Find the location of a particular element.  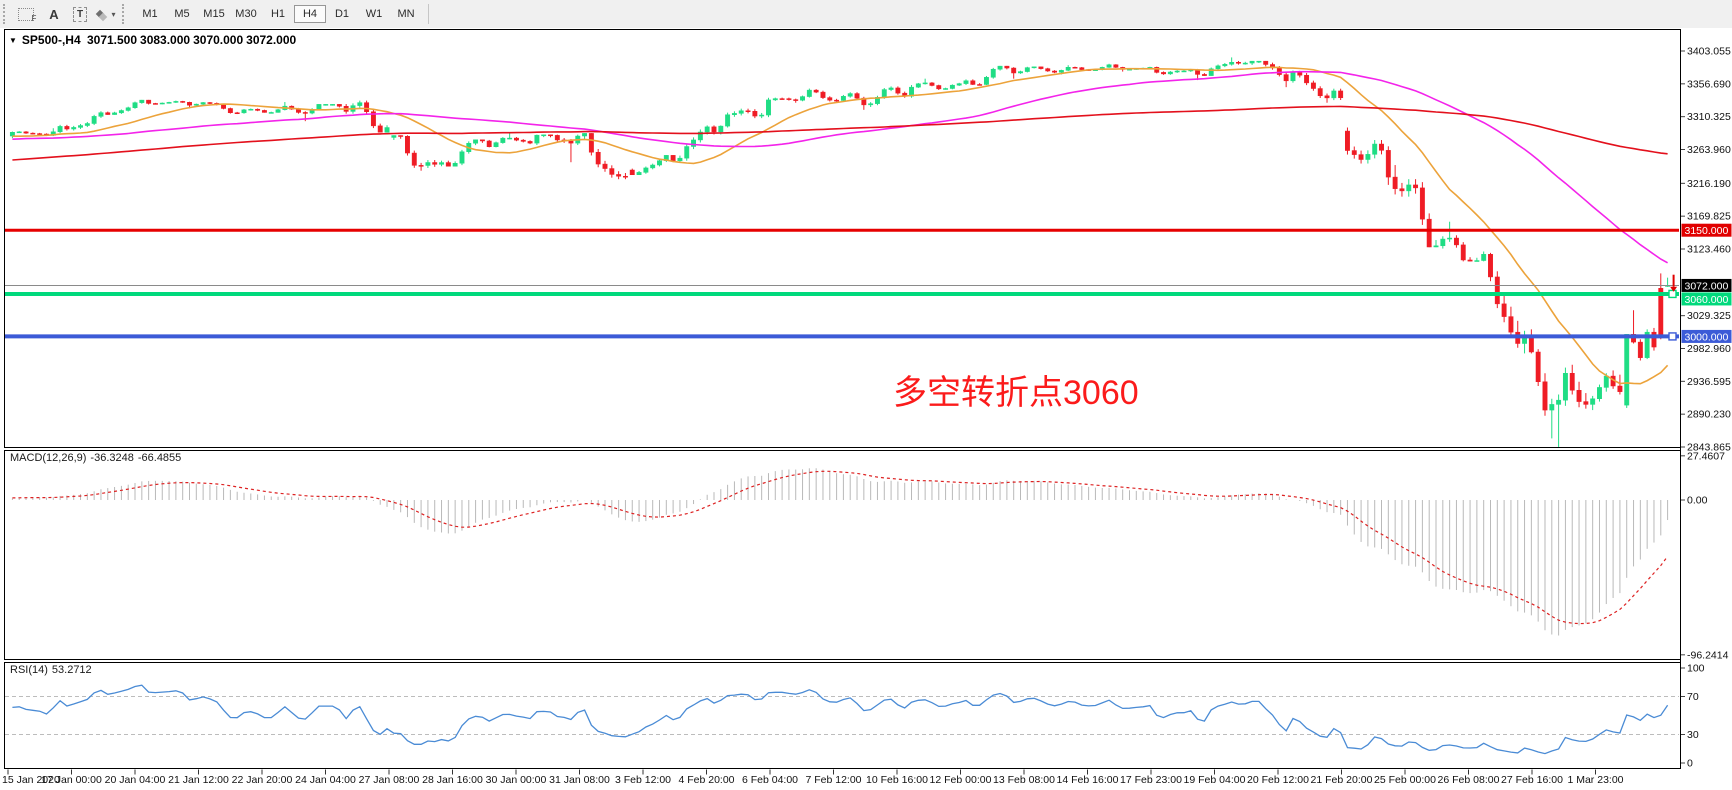

template-grid-icon: F is located at coordinates (28, 14).